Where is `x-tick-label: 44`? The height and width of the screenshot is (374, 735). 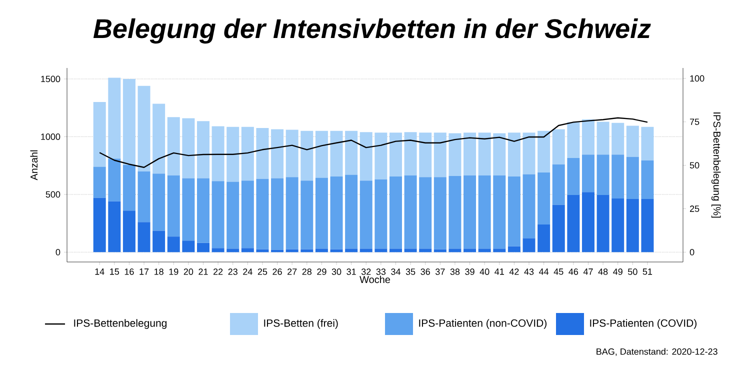
x-tick-label: 44 is located at coordinates (544, 271).